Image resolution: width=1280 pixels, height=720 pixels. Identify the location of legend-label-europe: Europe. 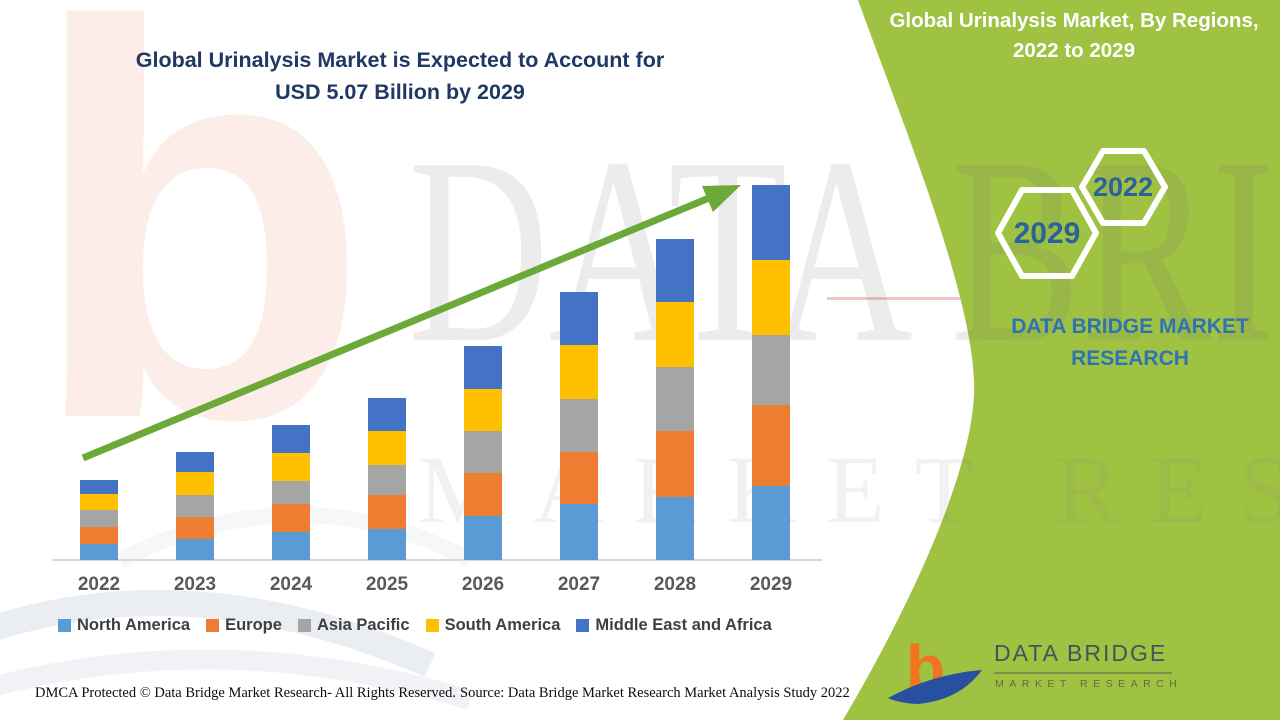
(253, 625).